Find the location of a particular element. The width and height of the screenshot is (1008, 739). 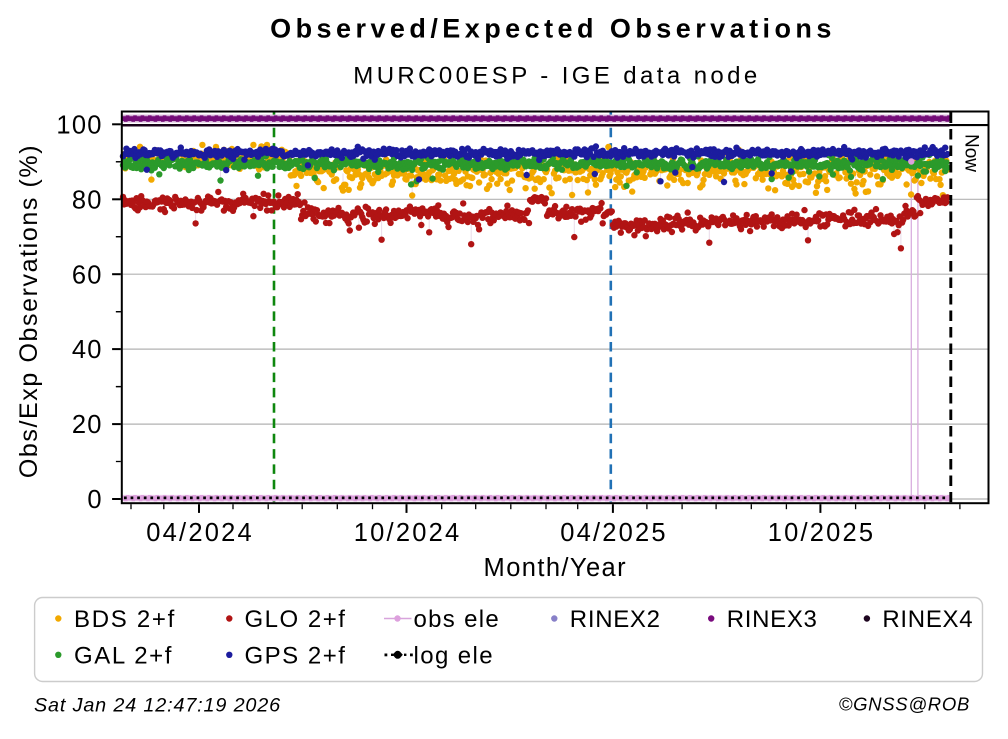

svg-text: Obs/Exp Observations (%) is located at coordinates (29, 311).